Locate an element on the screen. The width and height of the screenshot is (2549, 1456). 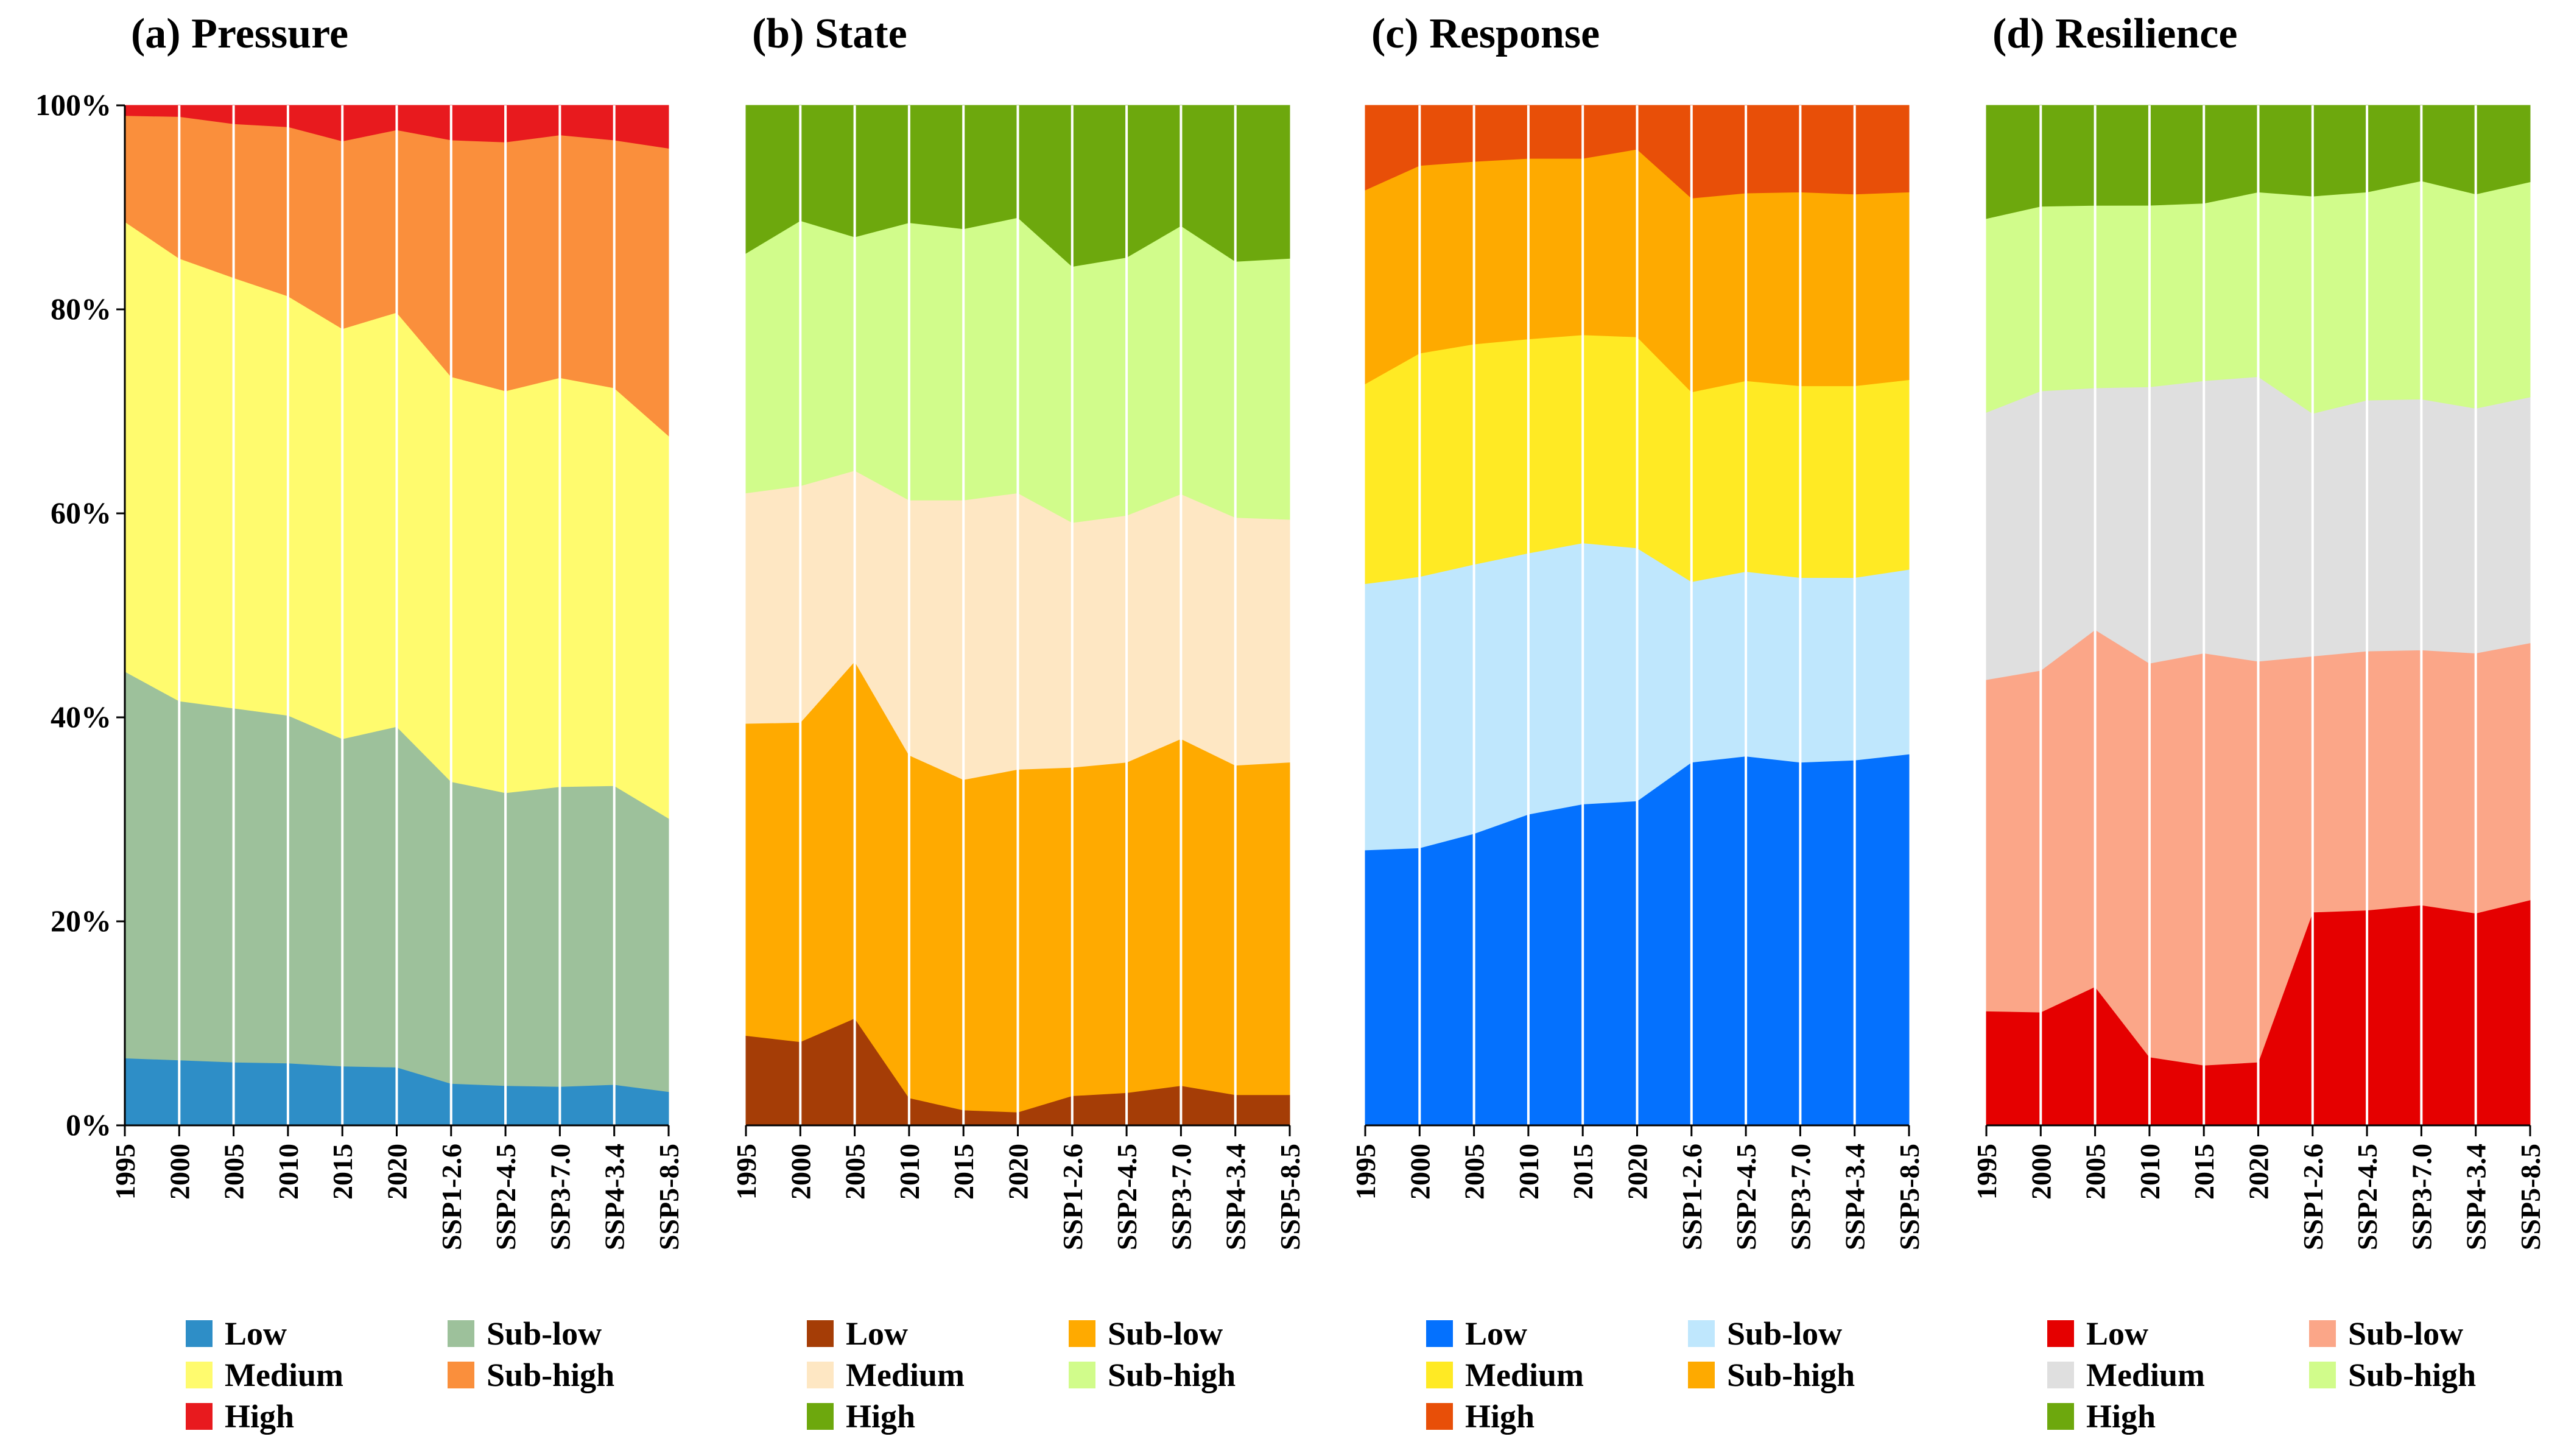
state-x-tick-label: 2020 is located at coordinates (1018, 1172).